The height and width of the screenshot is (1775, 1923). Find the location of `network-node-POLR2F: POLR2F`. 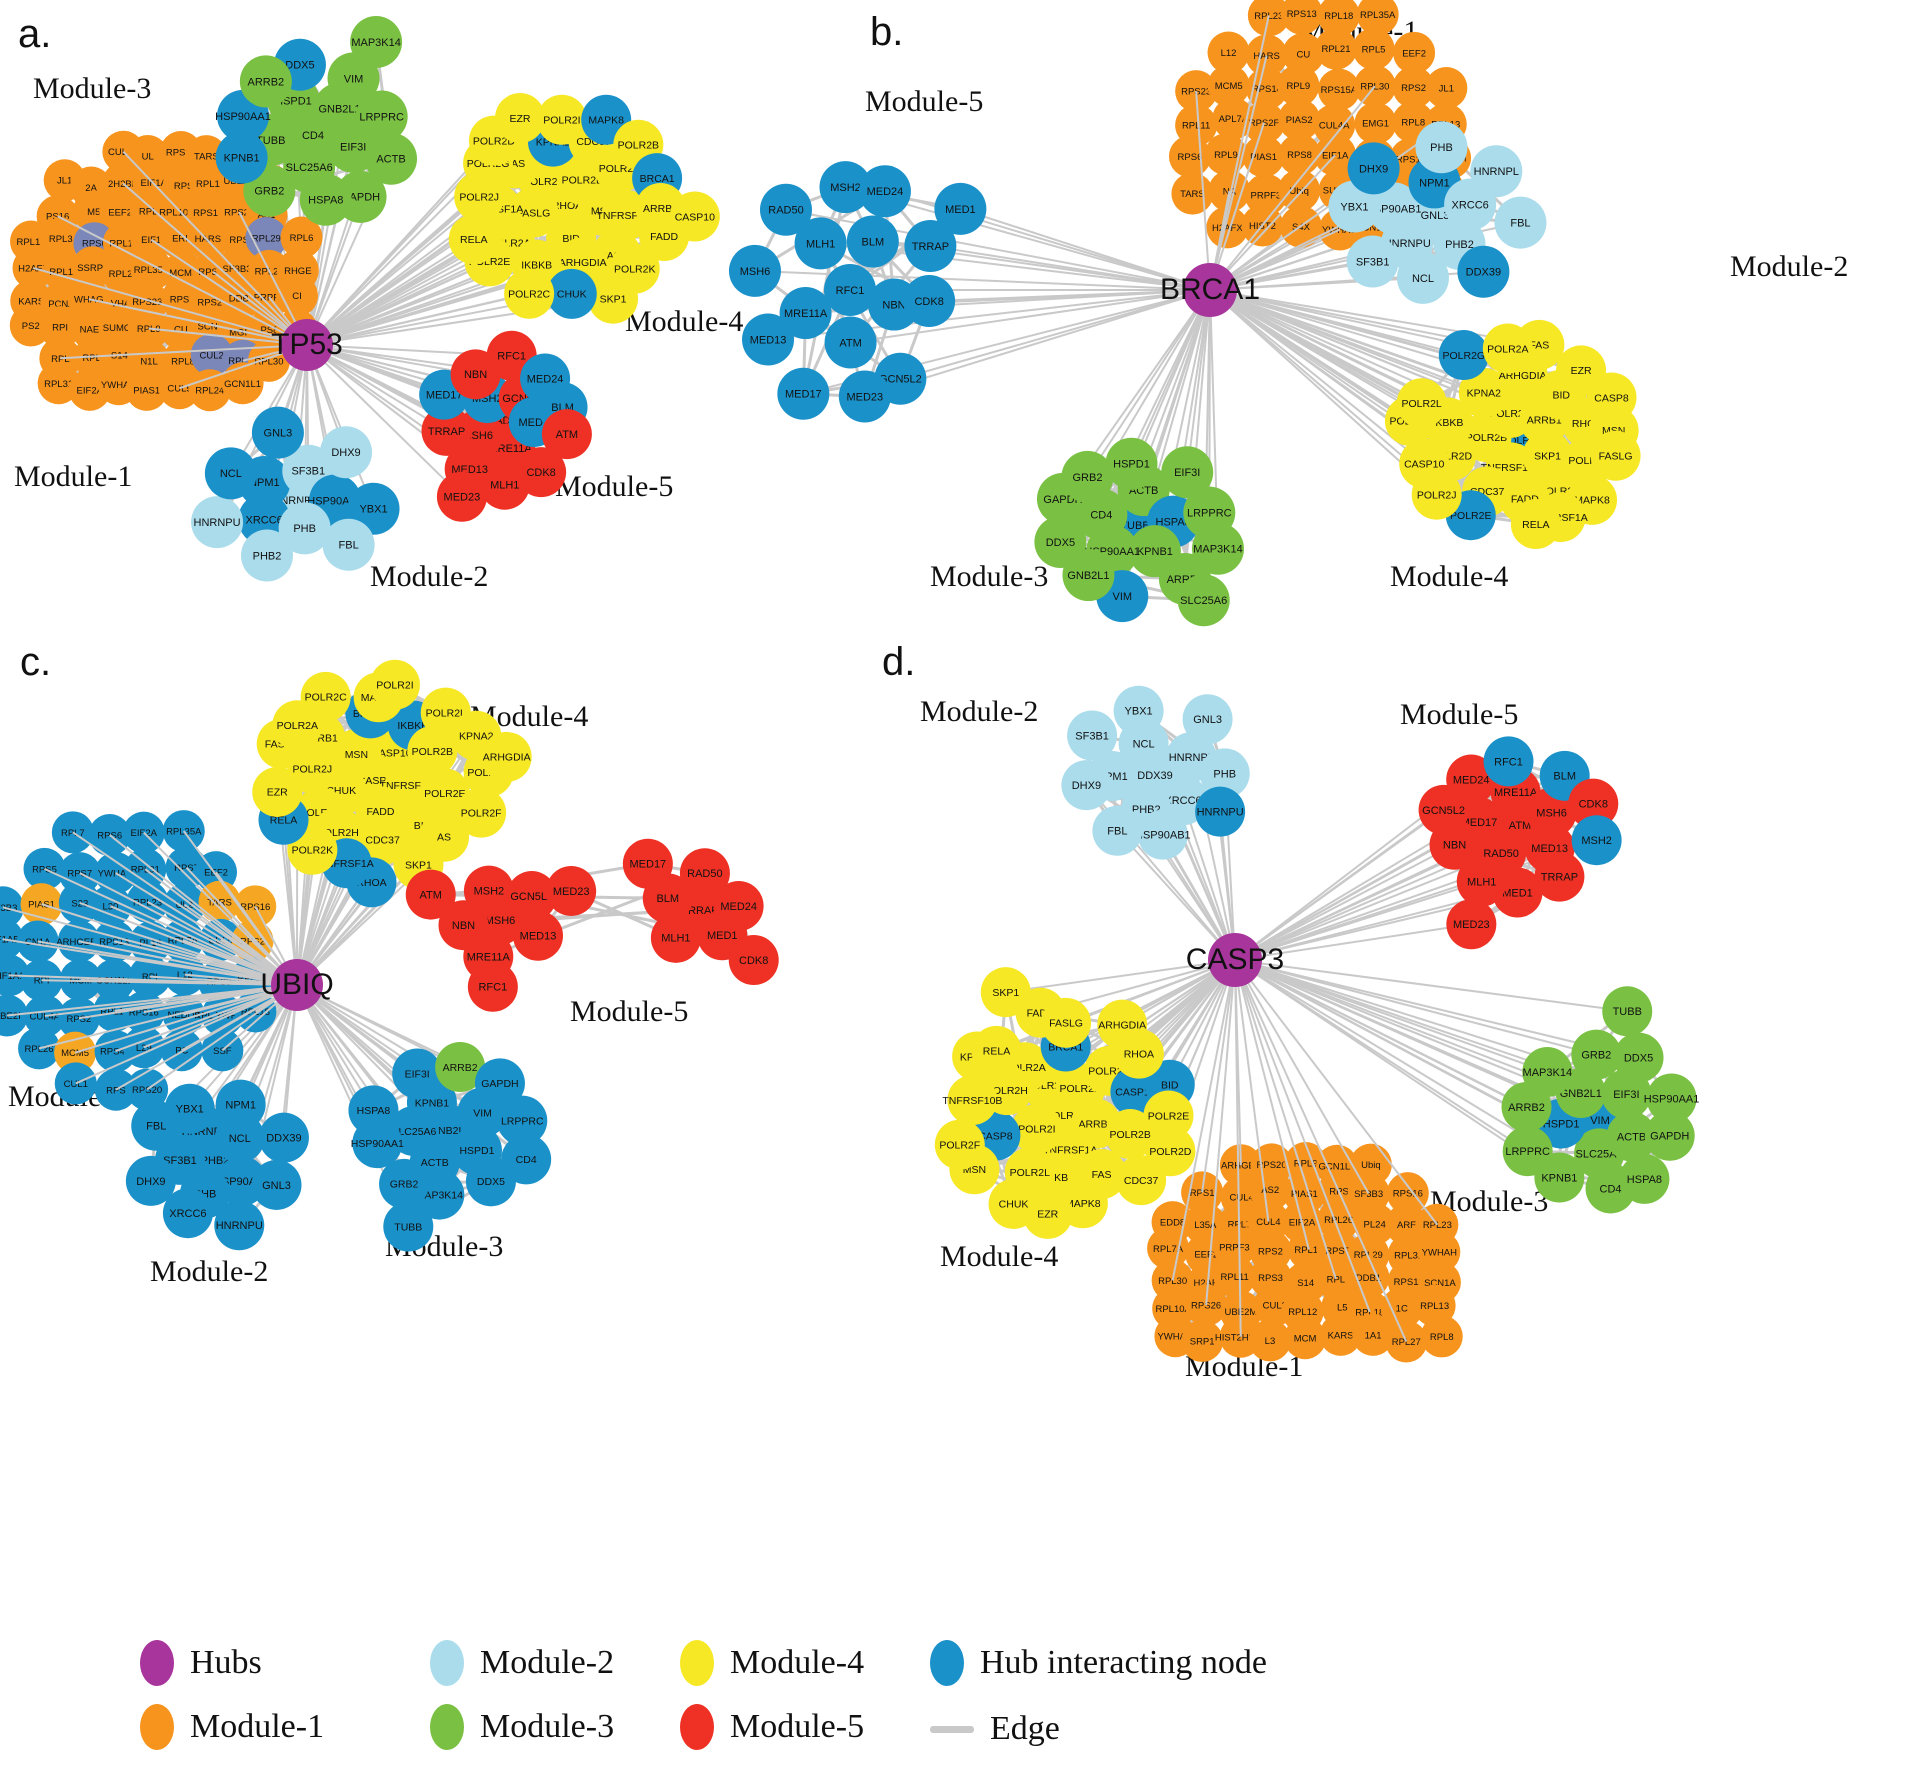

network-node-POLR2F: POLR2F is located at coordinates (959, 1144).